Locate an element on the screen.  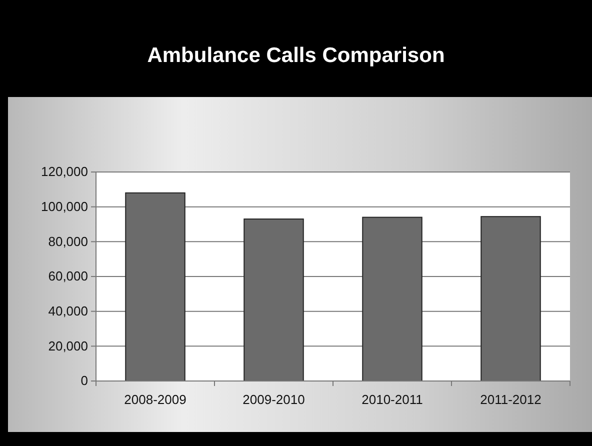
y-tick-label: 40,000 is located at coordinates (68, 310).